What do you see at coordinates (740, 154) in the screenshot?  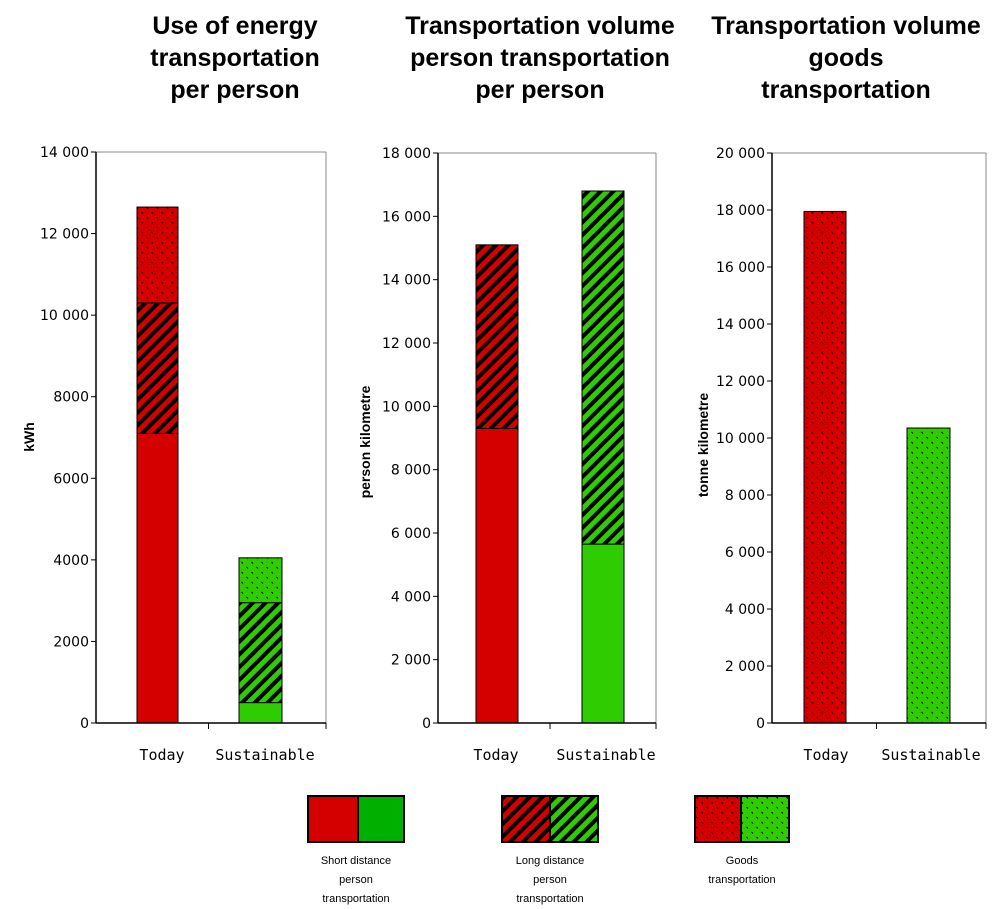 I see `y-tick-label: 20 000` at bounding box center [740, 154].